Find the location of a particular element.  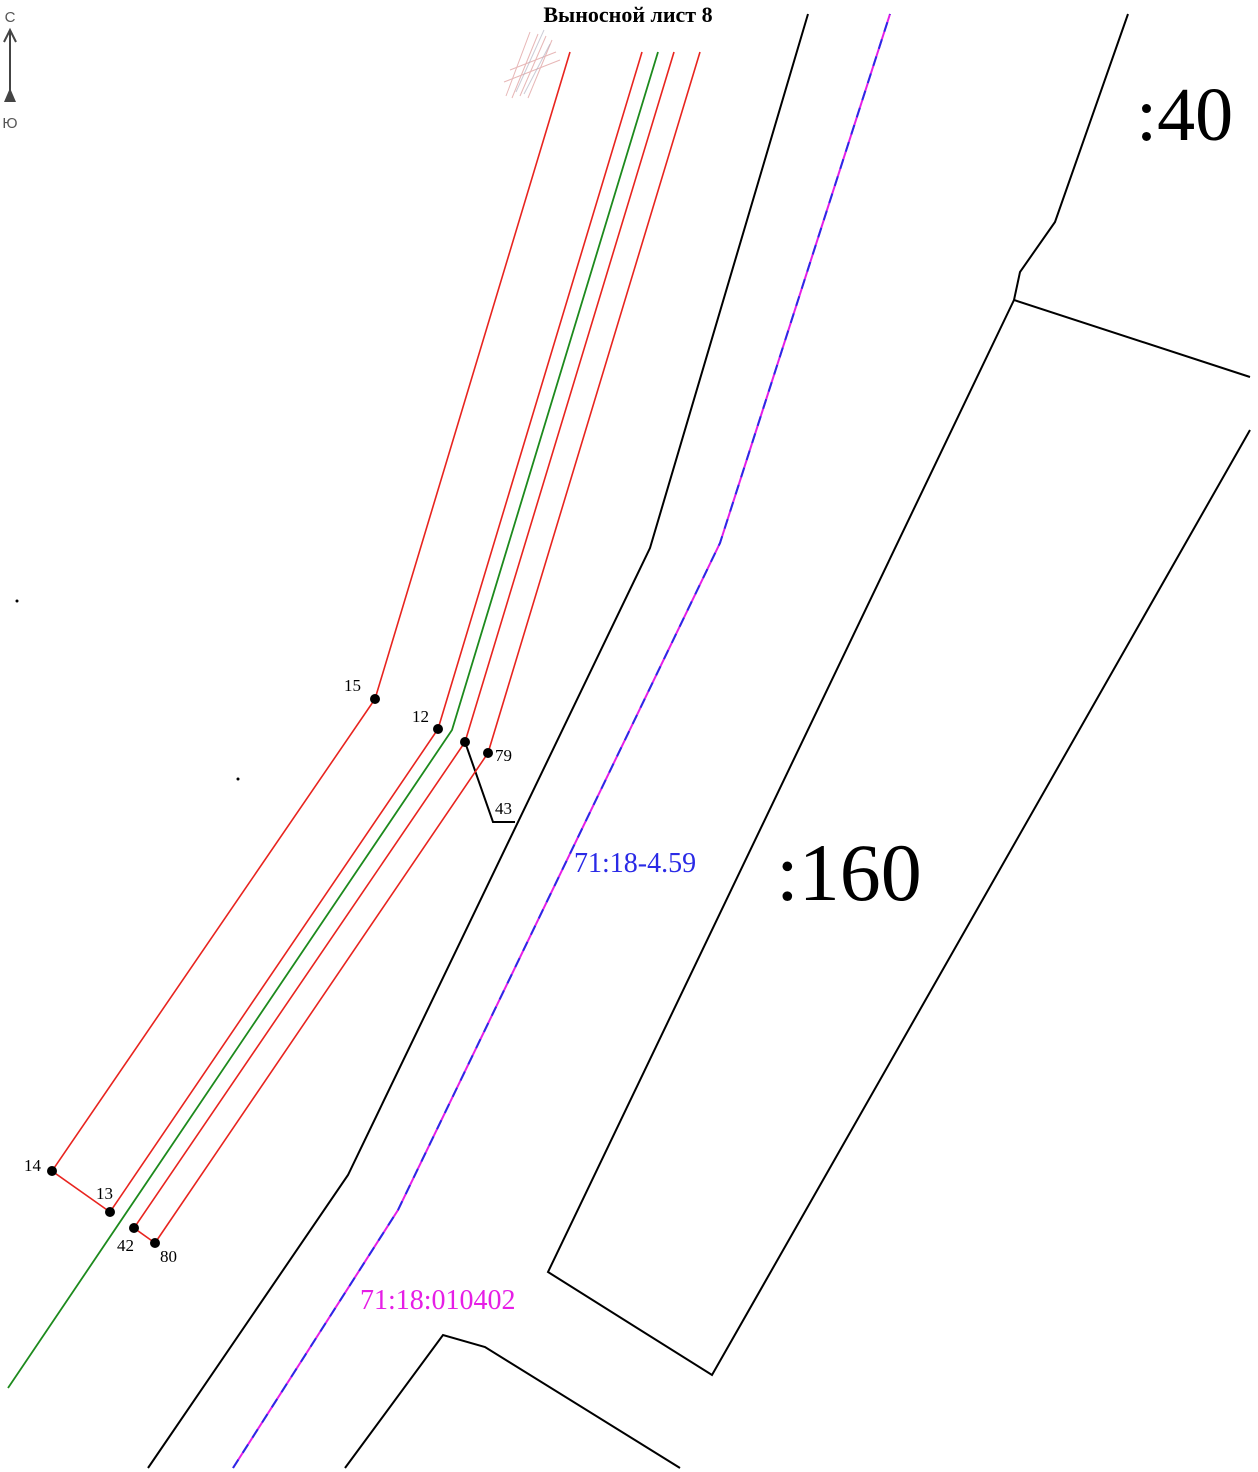

compass-icon: С Ю is located at coordinates (9, 70).